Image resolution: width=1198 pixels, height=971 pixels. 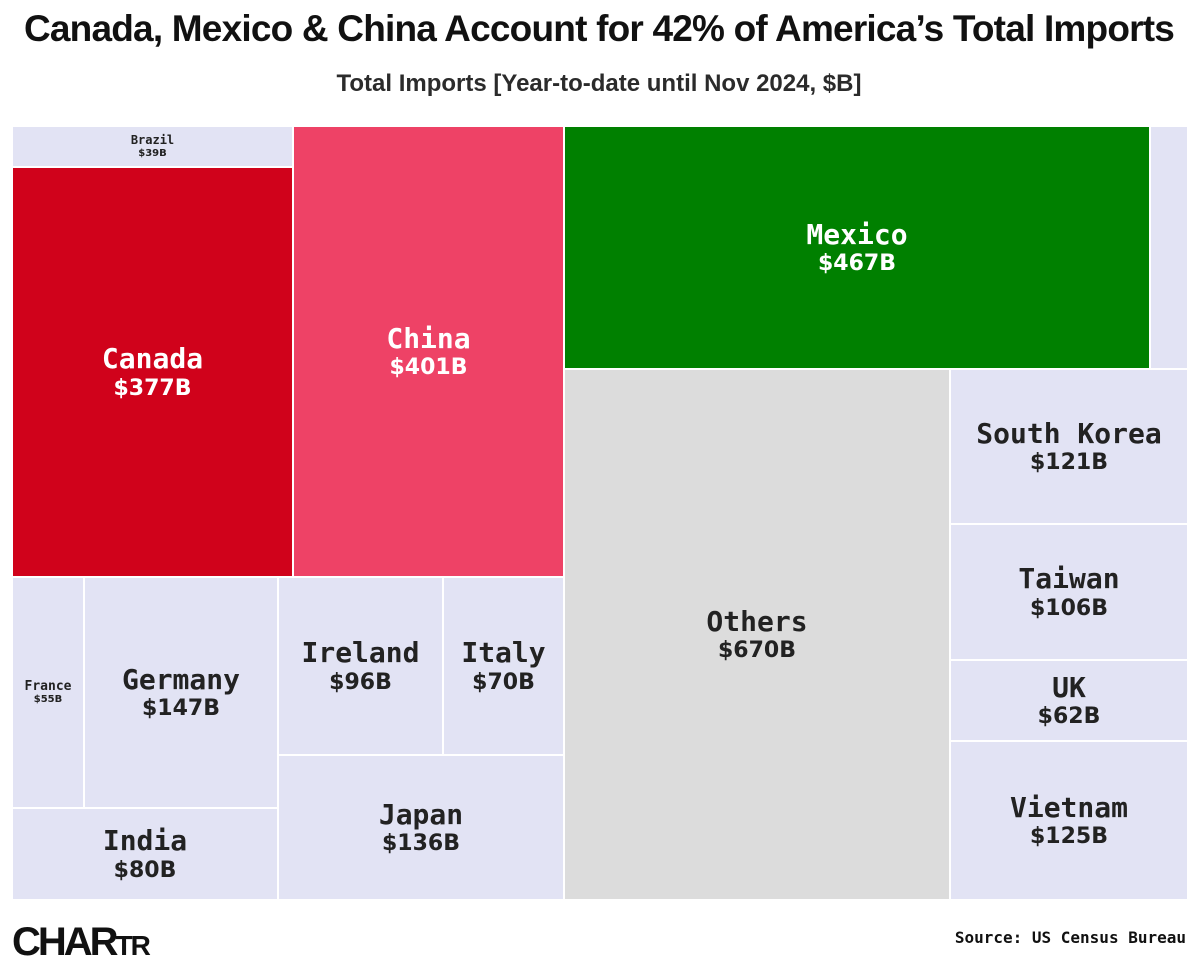 I want to click on tile-label-brazil: Brazil, so click(x=152, y=140).